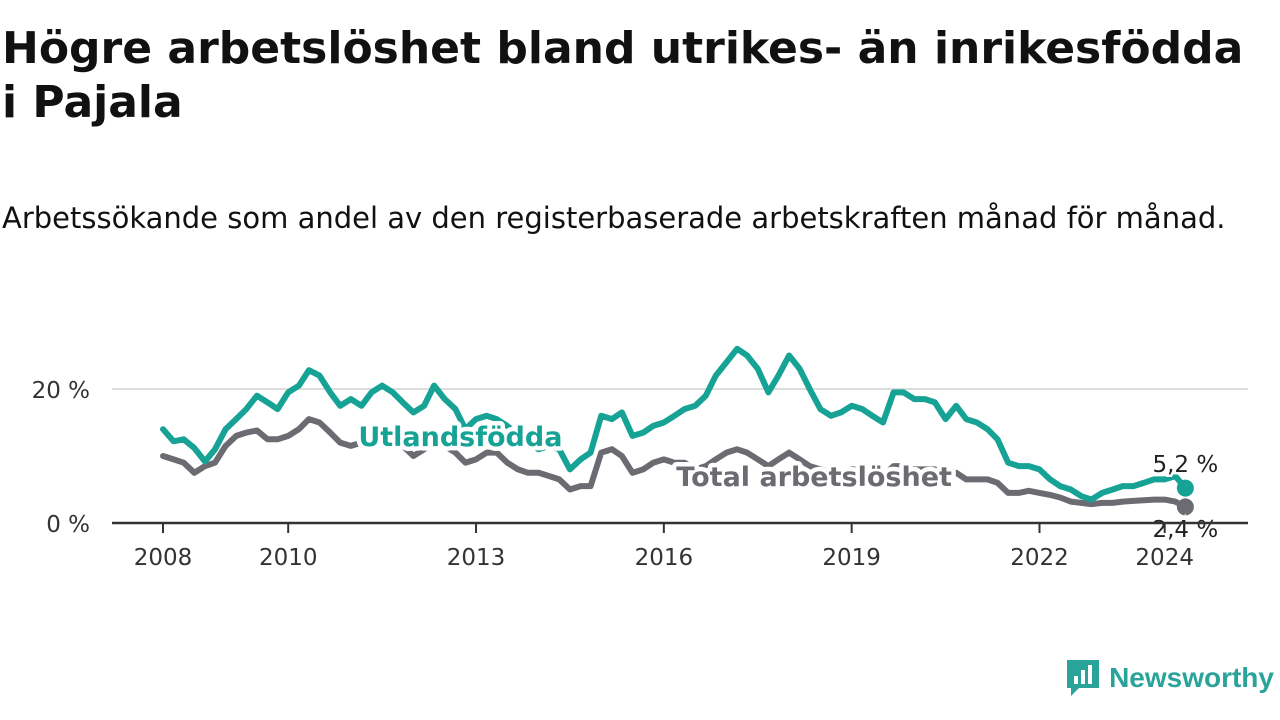  What do you see at coordinates (1185, 488) in the screenshot?
I see `end-point-utlandsfodda` at bounding box center [1185, 488].